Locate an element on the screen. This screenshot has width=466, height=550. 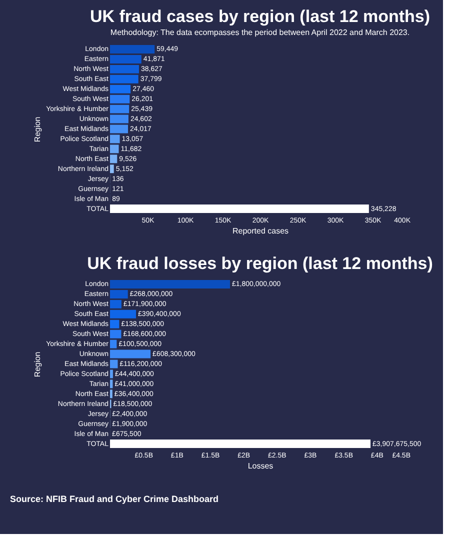
x-axis-title: Reported cases is located at coordinates (260, 231).